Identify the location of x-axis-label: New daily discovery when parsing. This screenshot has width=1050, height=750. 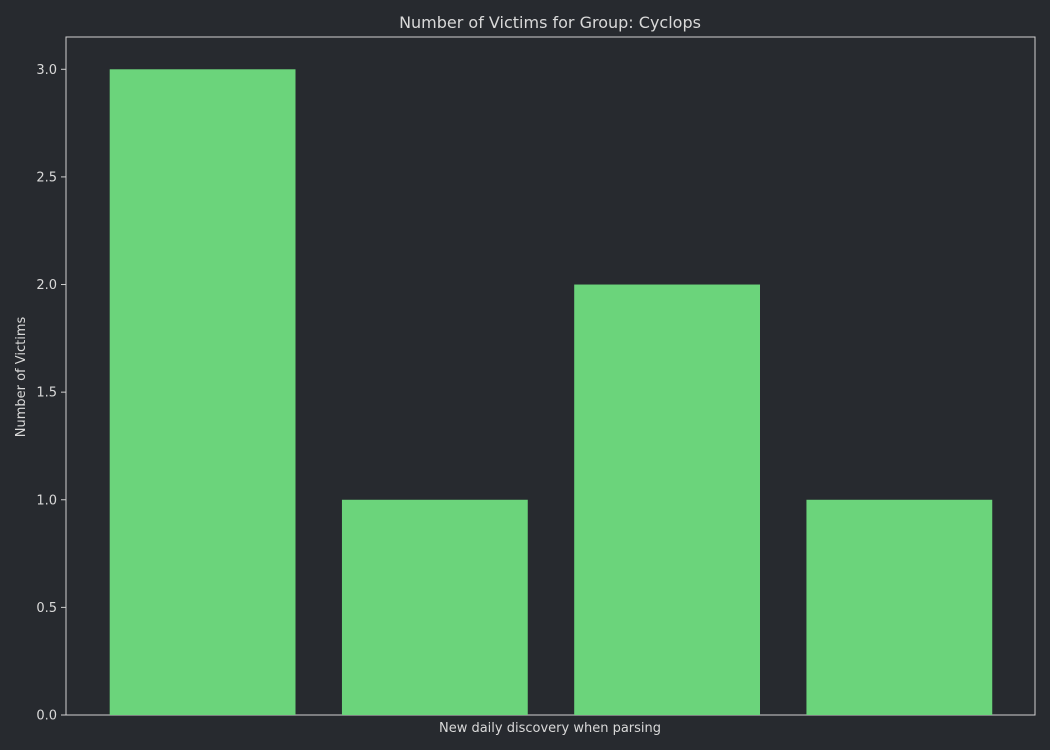
(550, 728).